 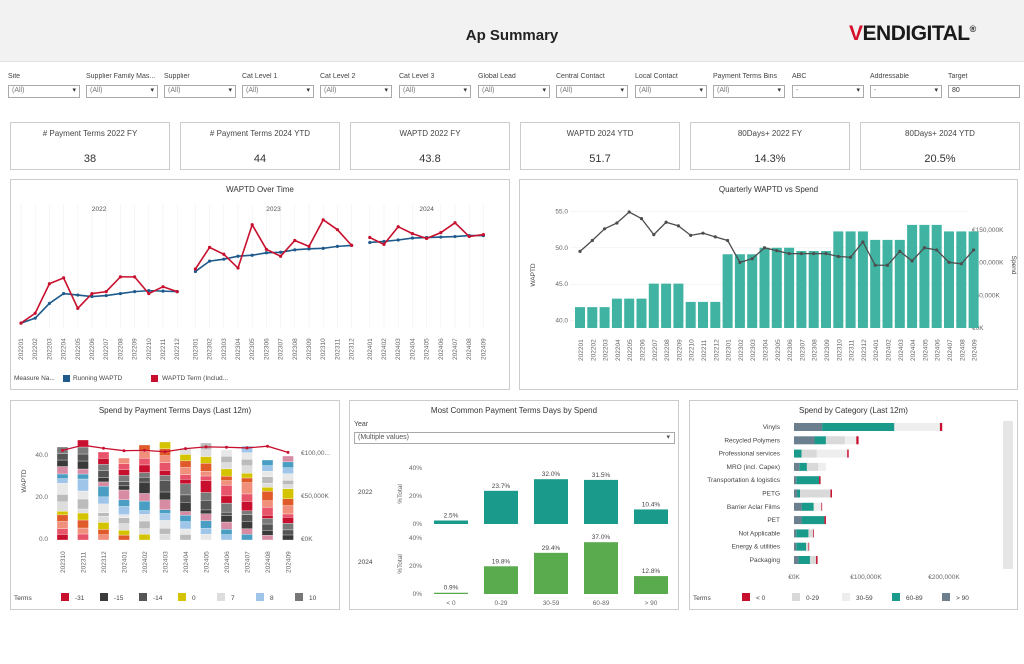 I want to click on filter-8: Local Contact (All) ▾, so click(x=671, y=85).